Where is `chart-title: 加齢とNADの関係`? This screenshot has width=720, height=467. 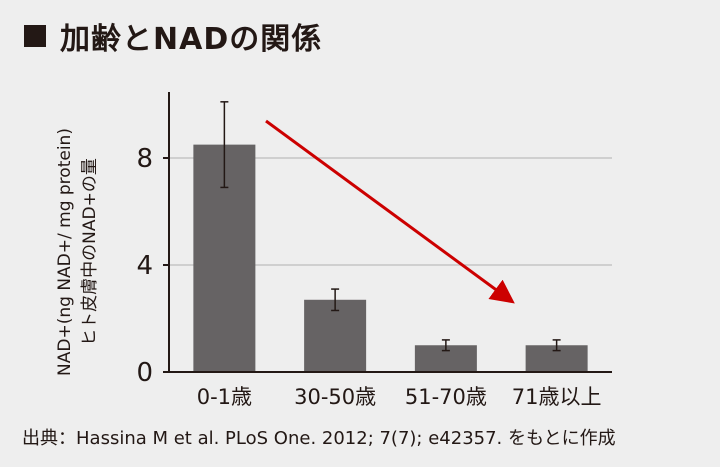
chart-title: 加齢とNADの関係 is located at coordinates (173, 36).